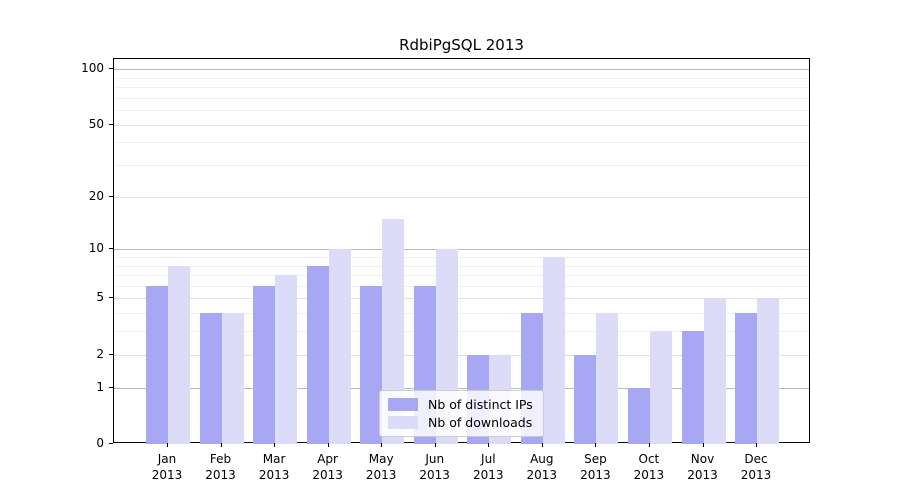 The height and width of the screenshot is (500, 900). I want to click on bar-downloads-mar, so click(286, 359).